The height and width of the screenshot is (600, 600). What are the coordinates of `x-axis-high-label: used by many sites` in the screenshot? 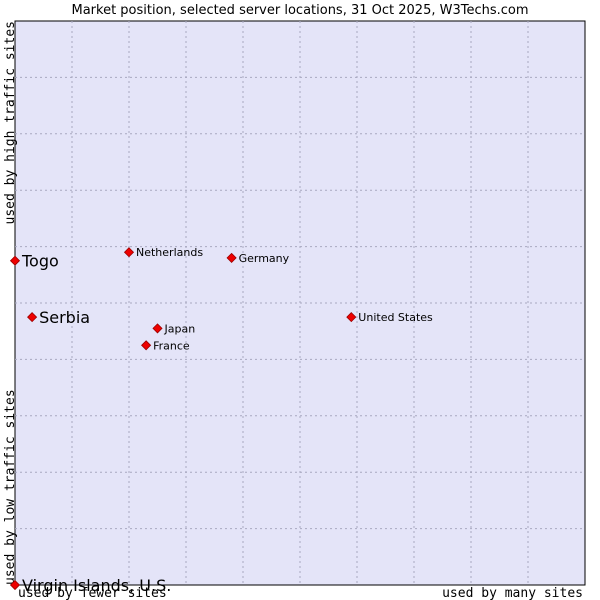 It's located at (512, 593).